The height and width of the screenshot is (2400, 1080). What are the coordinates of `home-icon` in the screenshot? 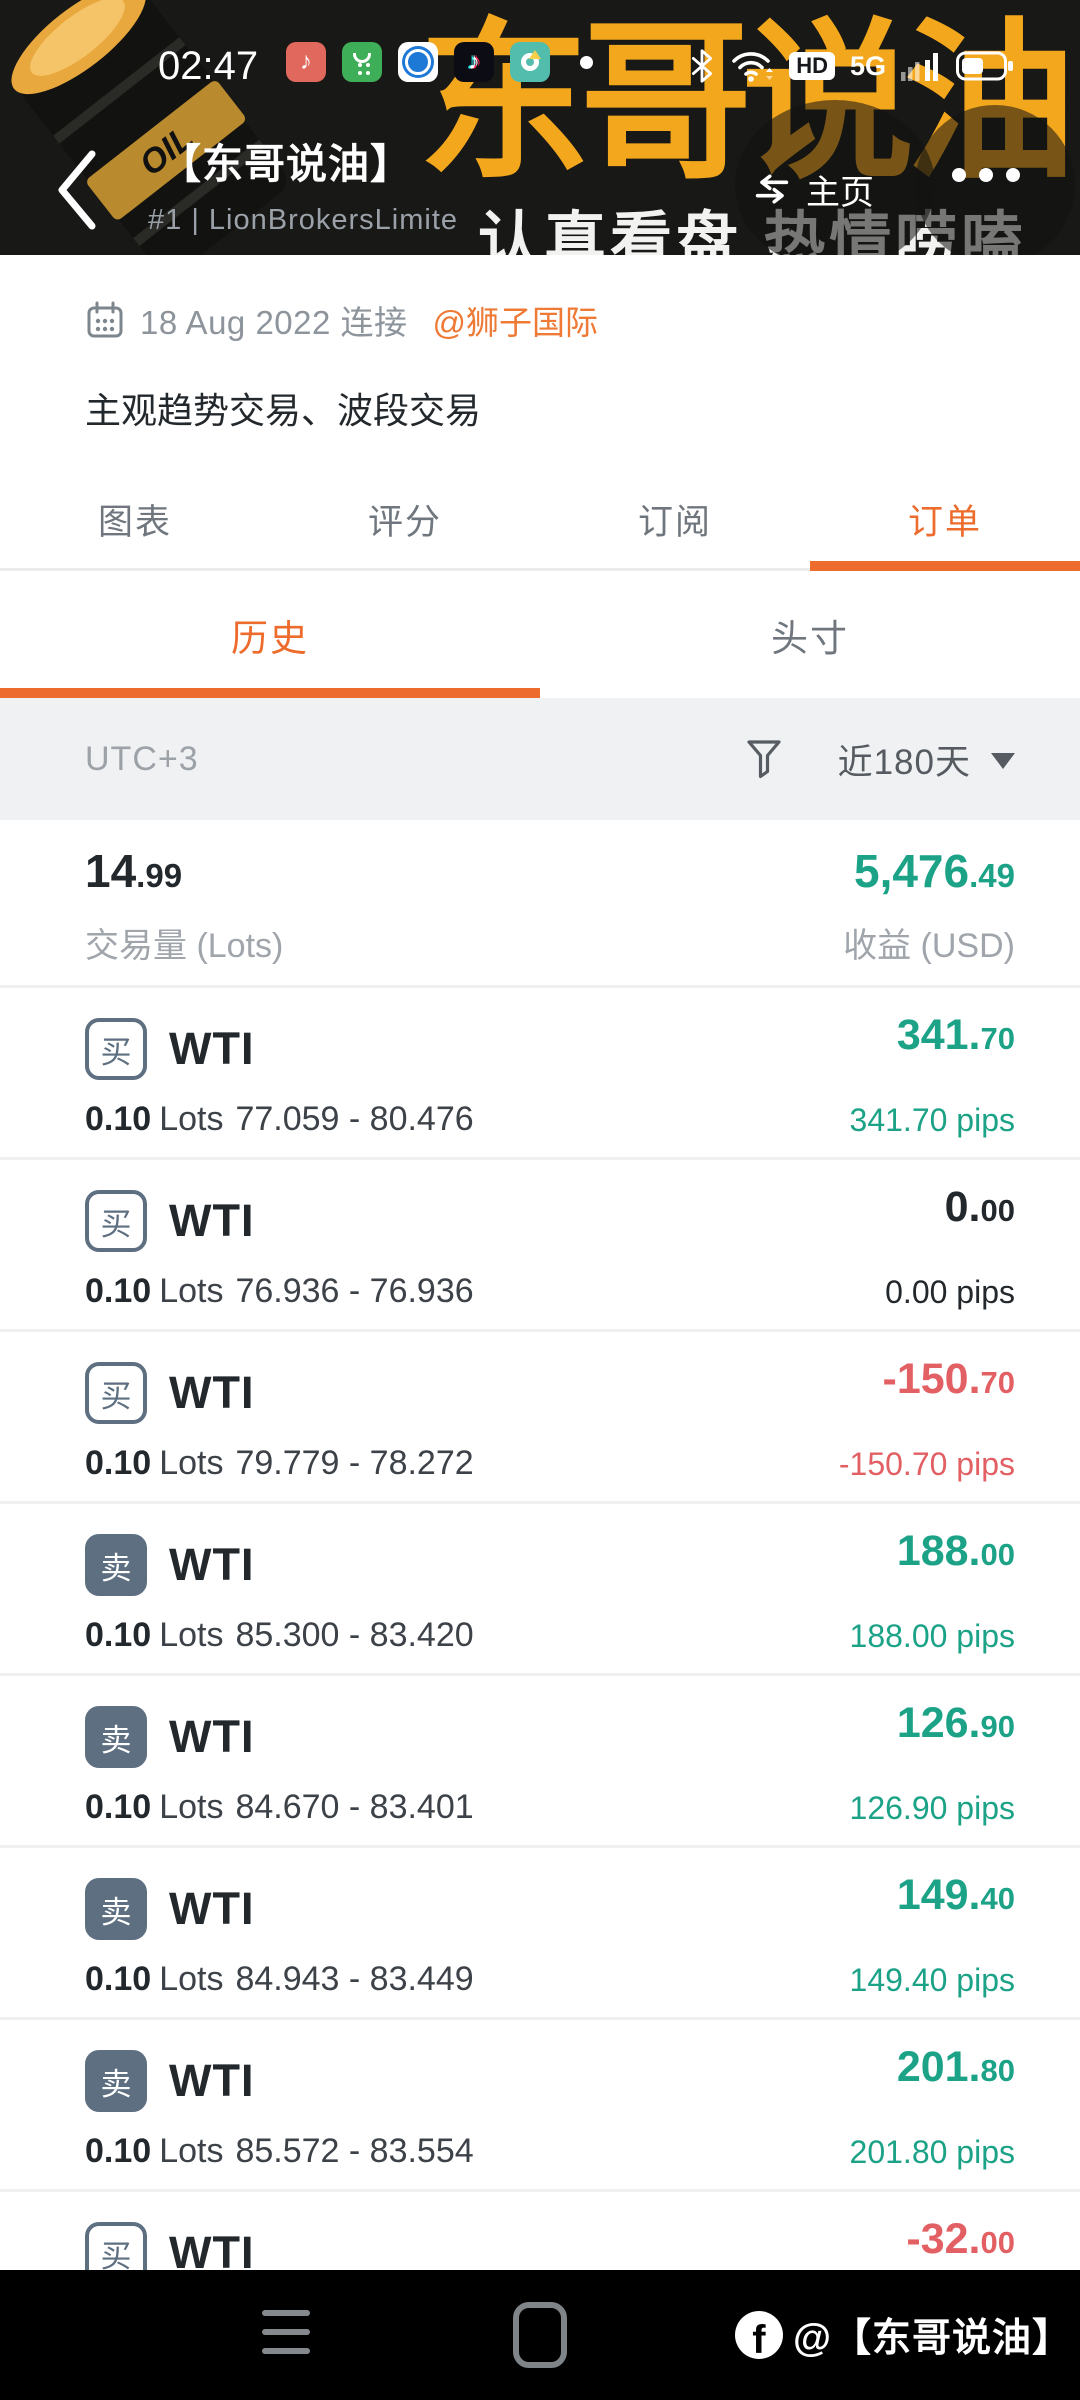 It's located at (540, 2335).